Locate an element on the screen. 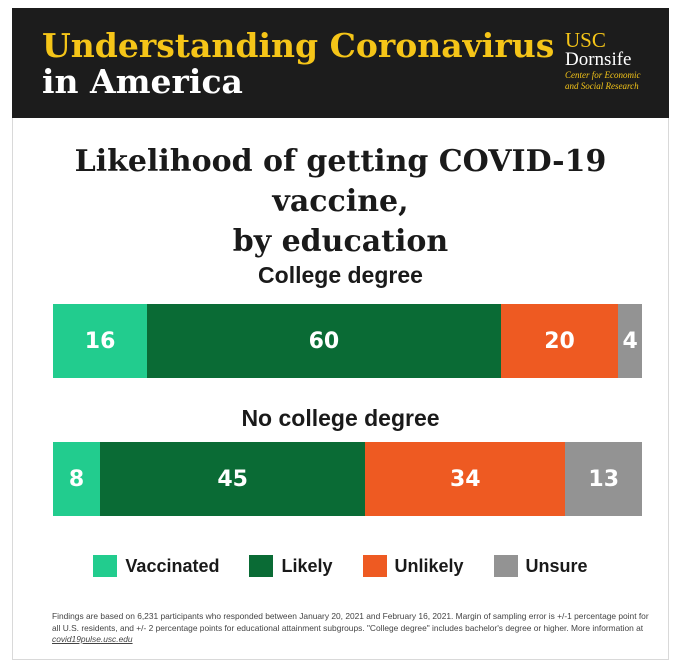  bar-segment-no-college-unlikely: 34 is located at coordinates (465, 479).